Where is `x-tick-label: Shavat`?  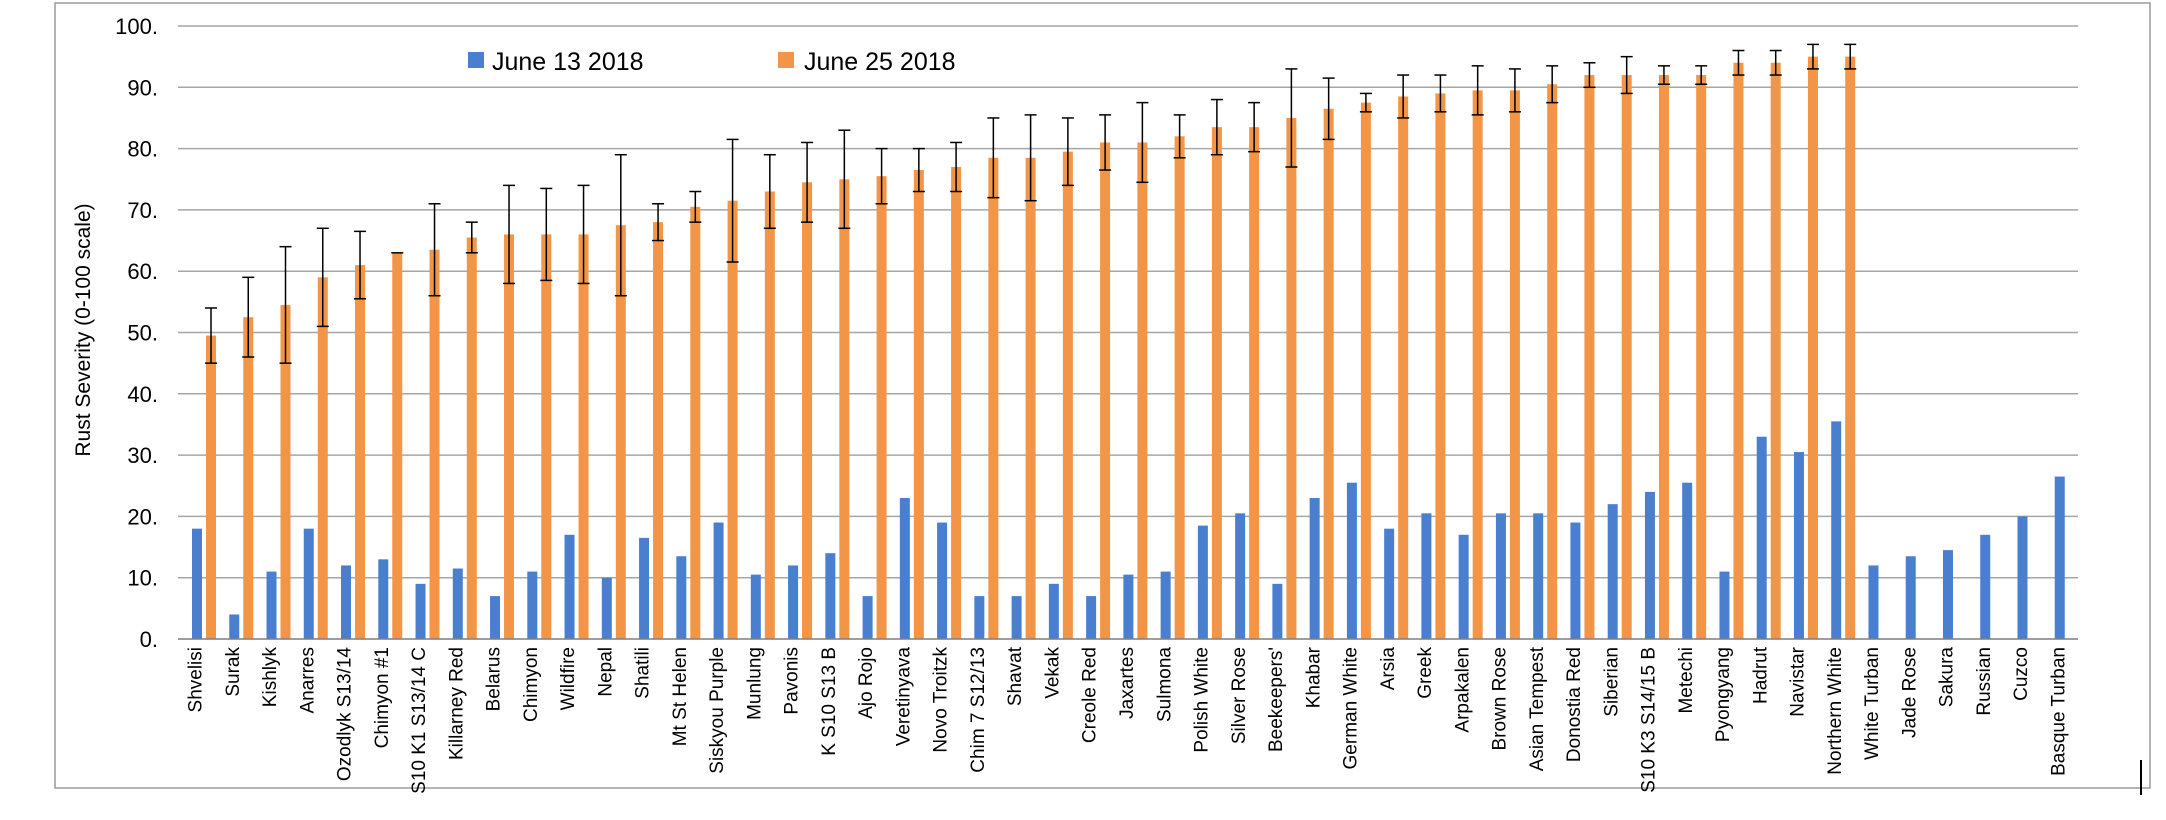 x-tick-label: Shavat is located at coordinates (1015, 676).